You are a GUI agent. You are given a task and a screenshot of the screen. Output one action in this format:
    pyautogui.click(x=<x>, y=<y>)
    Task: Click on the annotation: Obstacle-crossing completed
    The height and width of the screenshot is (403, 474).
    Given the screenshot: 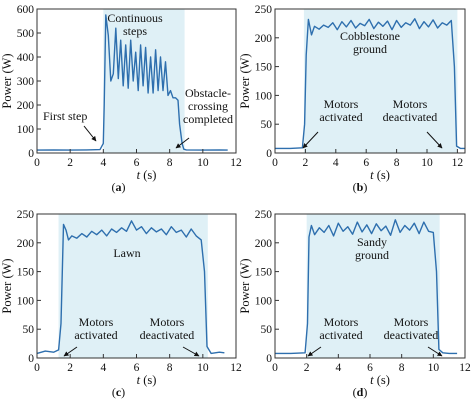 What is the action you would take?
    pyautogui.click(x=208, y=106)
    